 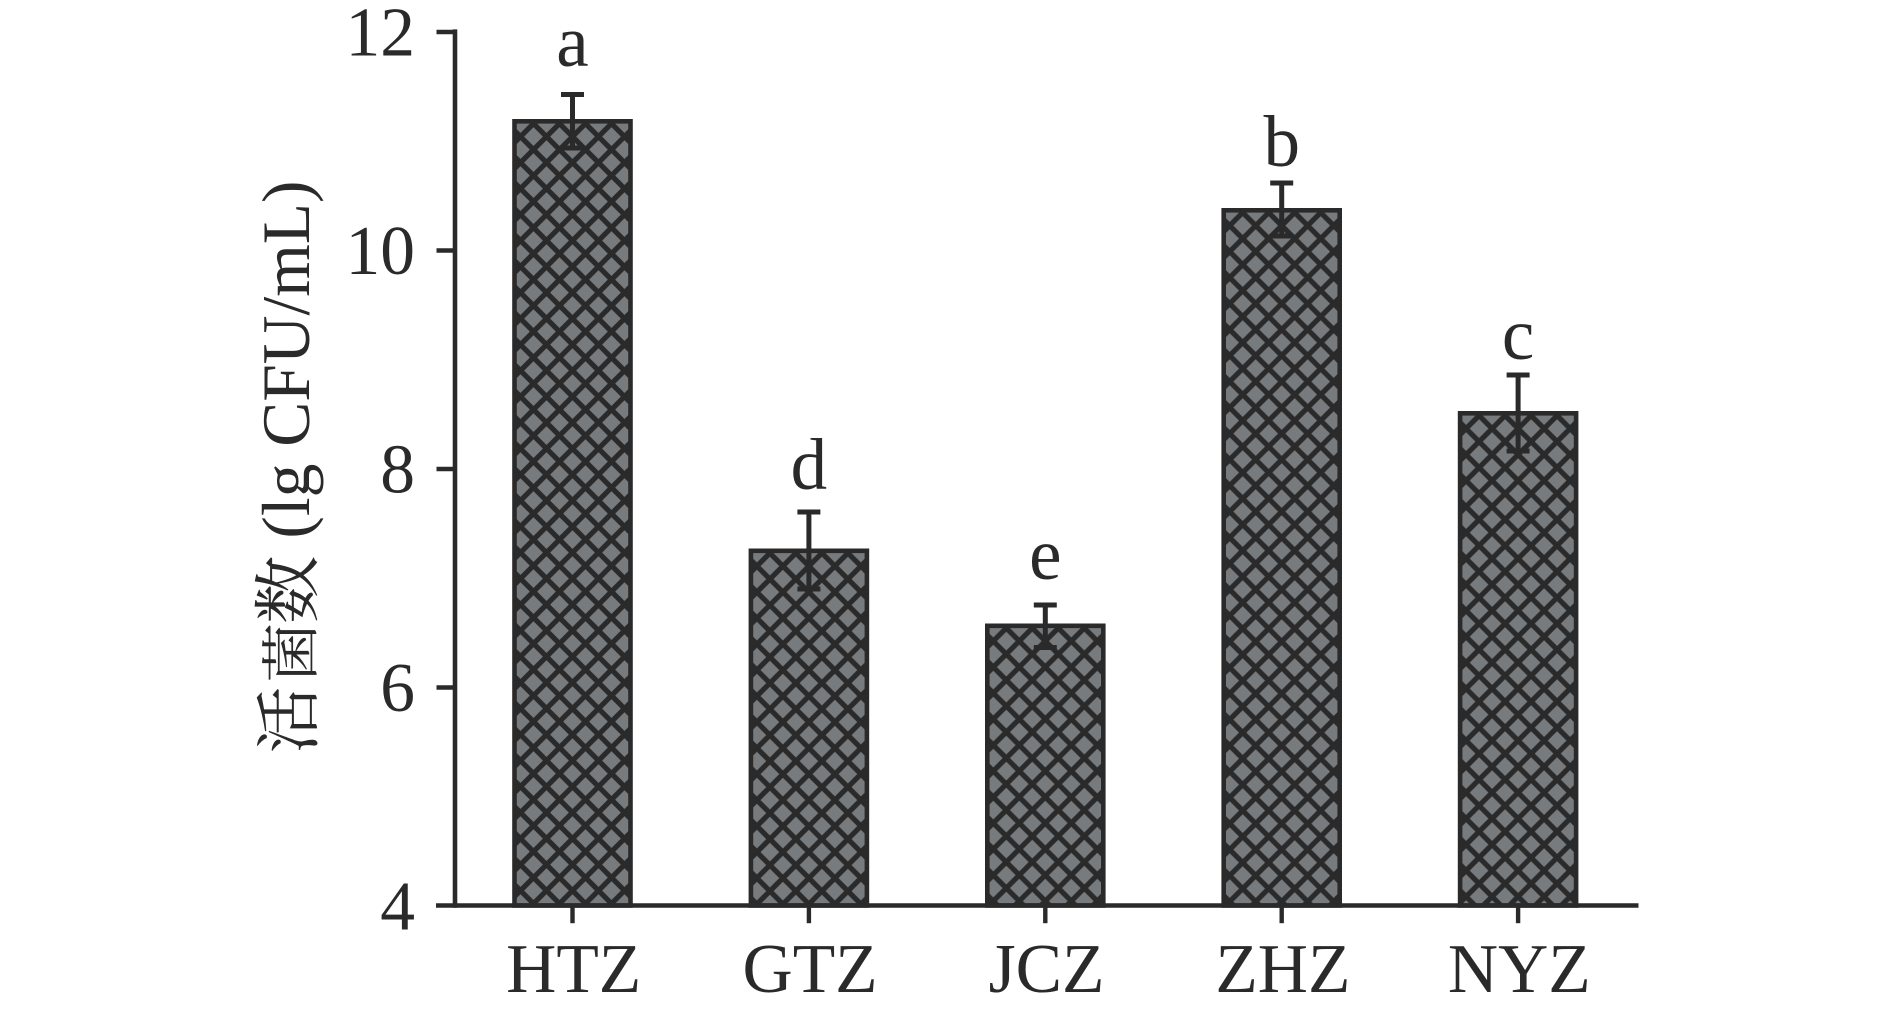 I want to click on svg-text: b, so click(x=1281, y=141).